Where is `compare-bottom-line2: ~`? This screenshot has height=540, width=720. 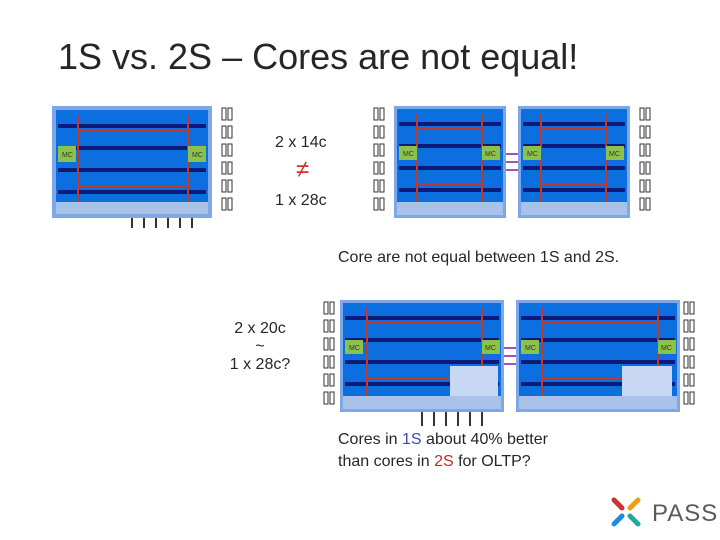
compare-bottom-line2: ~ is located at coordinates (260, 346).